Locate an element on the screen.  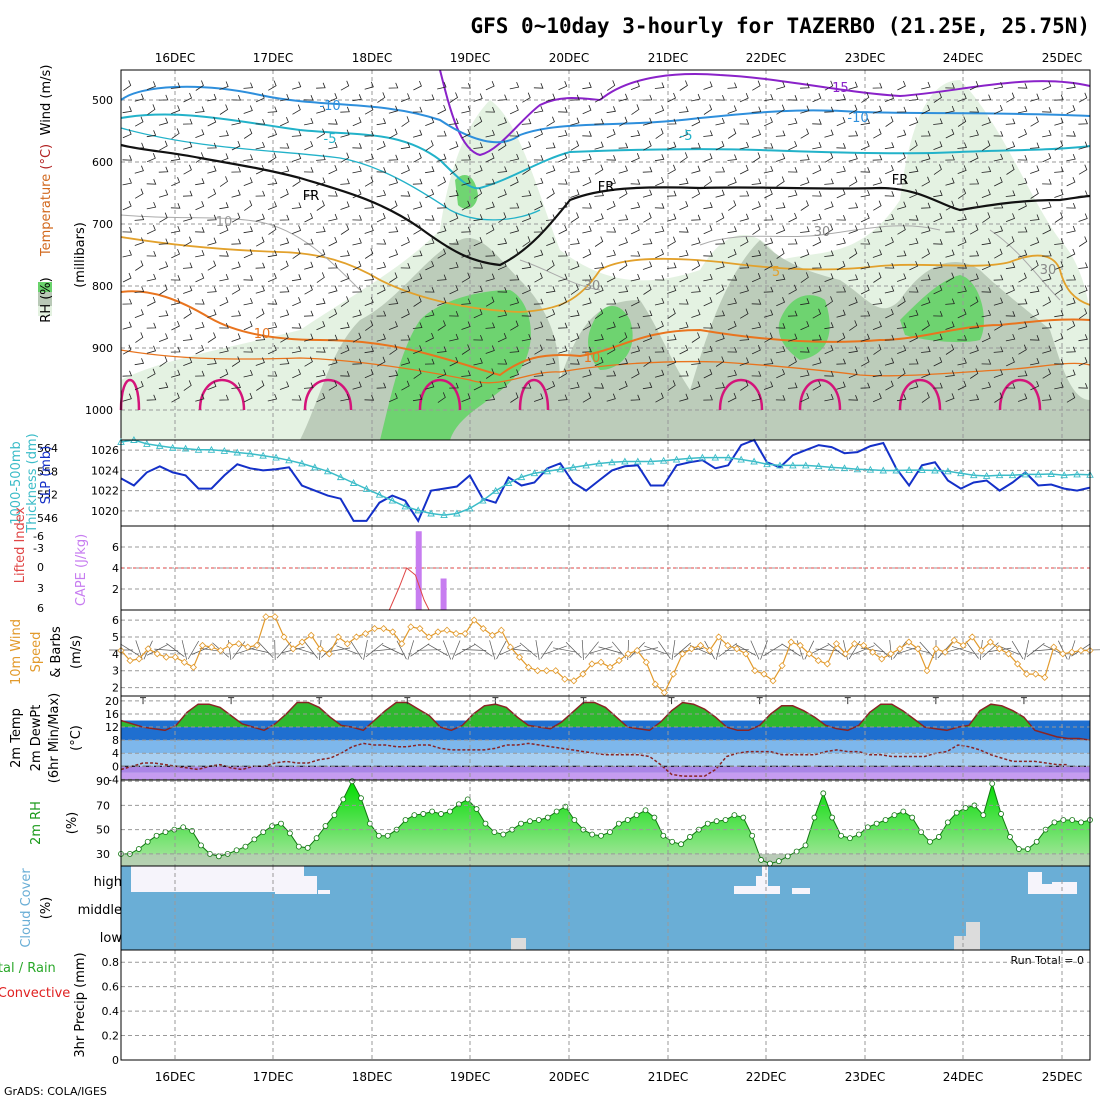
axis-label: CAPE (J/kg) is located at coordinates (81, 570).